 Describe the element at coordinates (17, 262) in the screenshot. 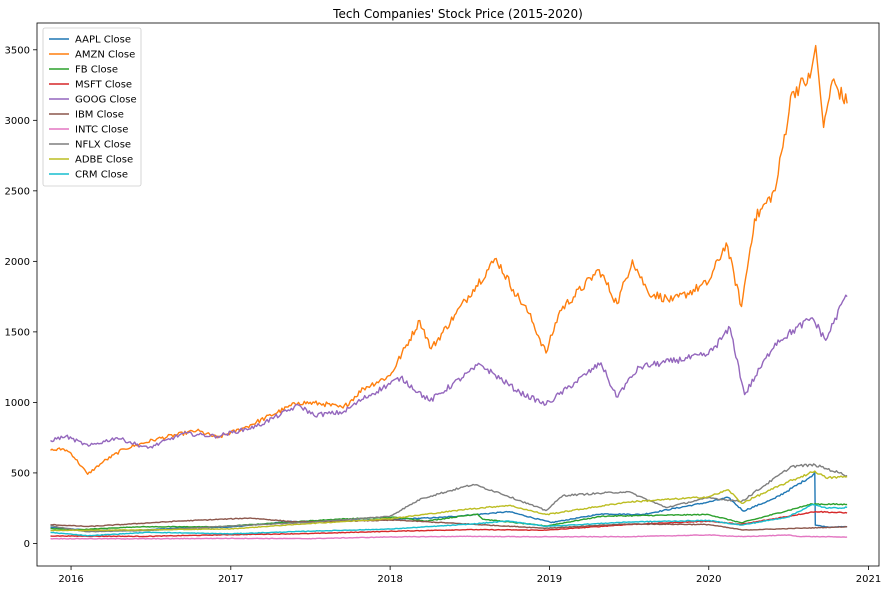

I see `y-tick-label-2000: 2000` at that location.